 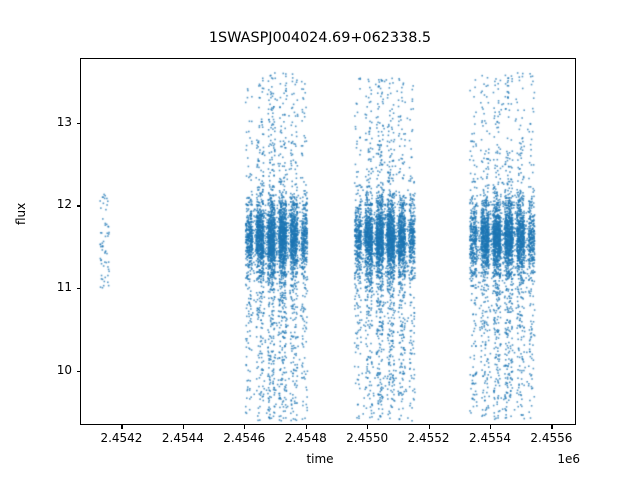 I want to click on y-axis-tick-label: 10, so click(x=64, y=370).